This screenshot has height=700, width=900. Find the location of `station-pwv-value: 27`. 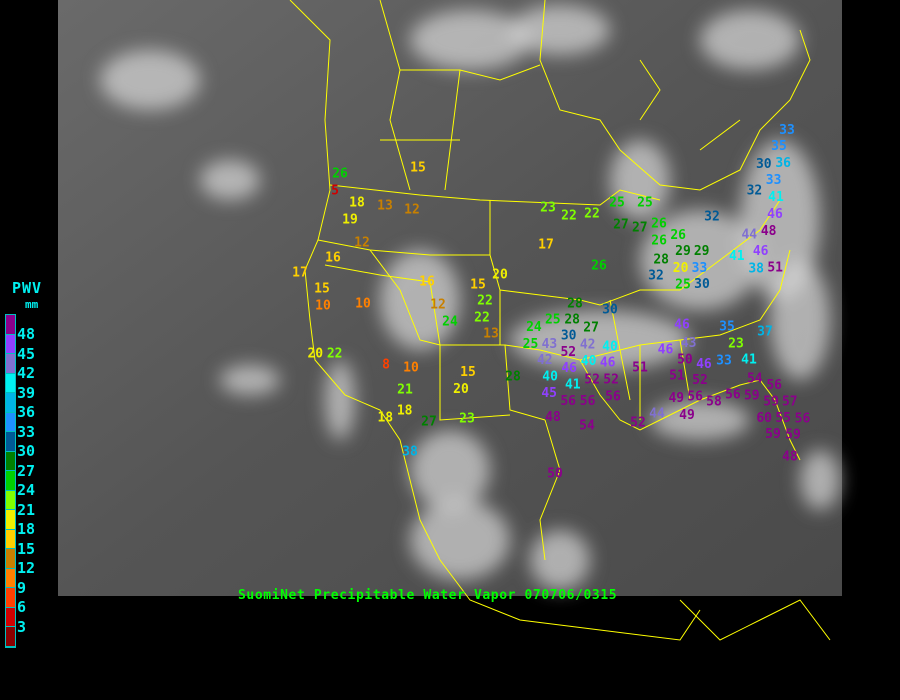

station-pwv-value: 27 is located at coordinates (640, 228).